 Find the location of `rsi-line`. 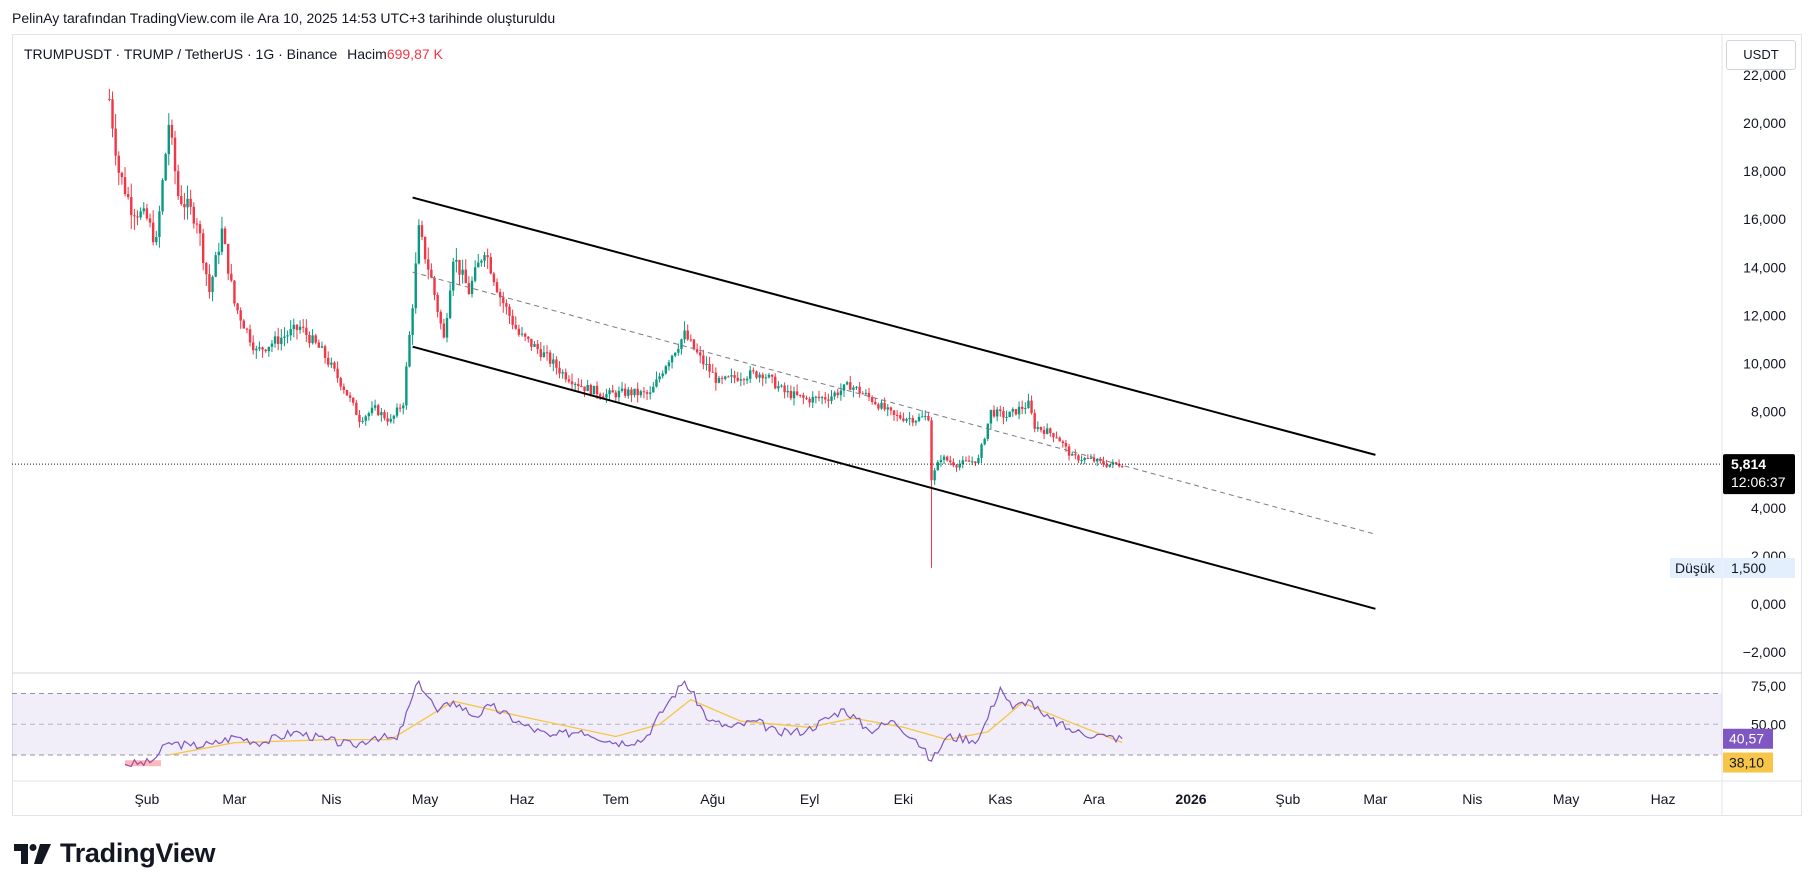

rsi-line is located at coordinates (623, 723).